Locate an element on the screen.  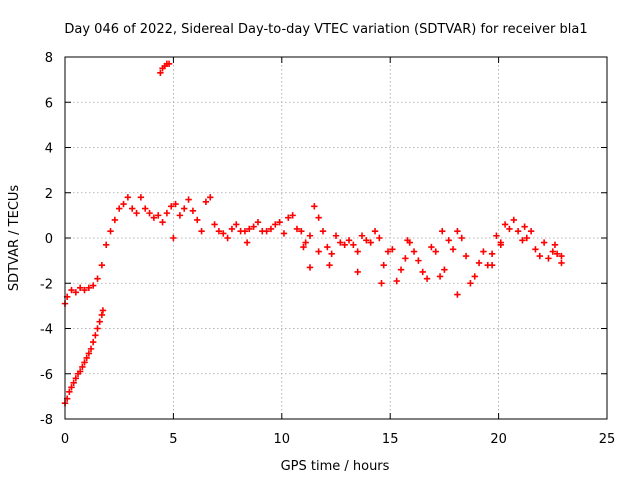
y-tick-label: 4 is located at coordinates (49, 149).